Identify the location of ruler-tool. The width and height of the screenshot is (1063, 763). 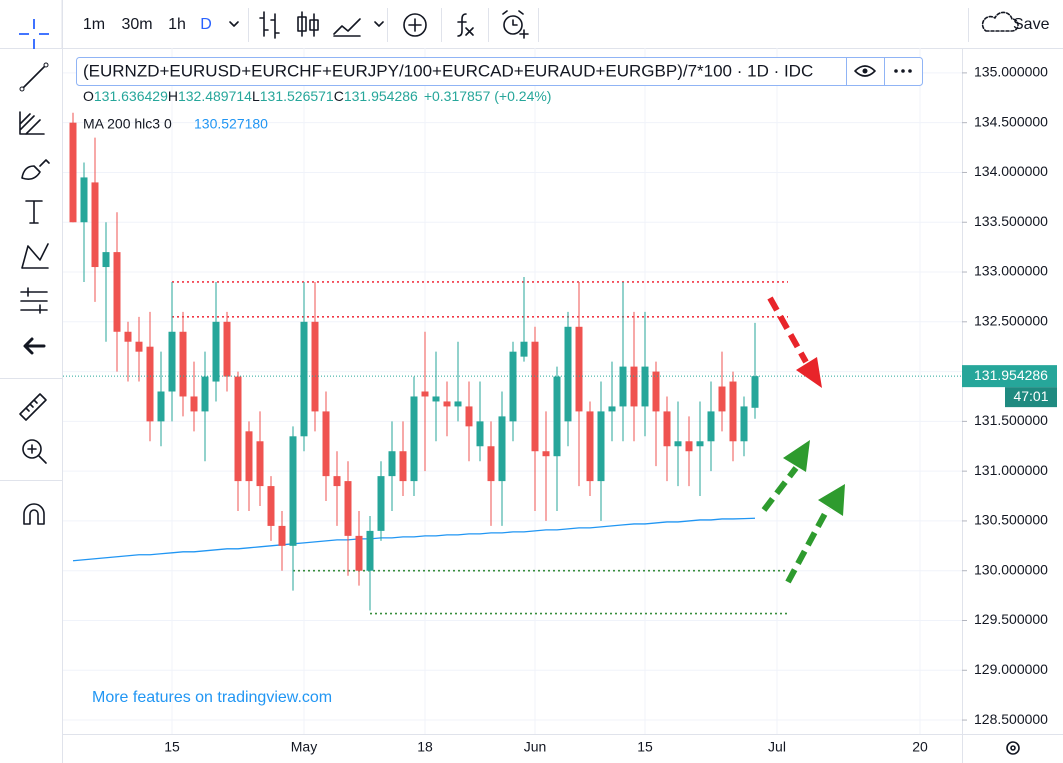
(33, 407).